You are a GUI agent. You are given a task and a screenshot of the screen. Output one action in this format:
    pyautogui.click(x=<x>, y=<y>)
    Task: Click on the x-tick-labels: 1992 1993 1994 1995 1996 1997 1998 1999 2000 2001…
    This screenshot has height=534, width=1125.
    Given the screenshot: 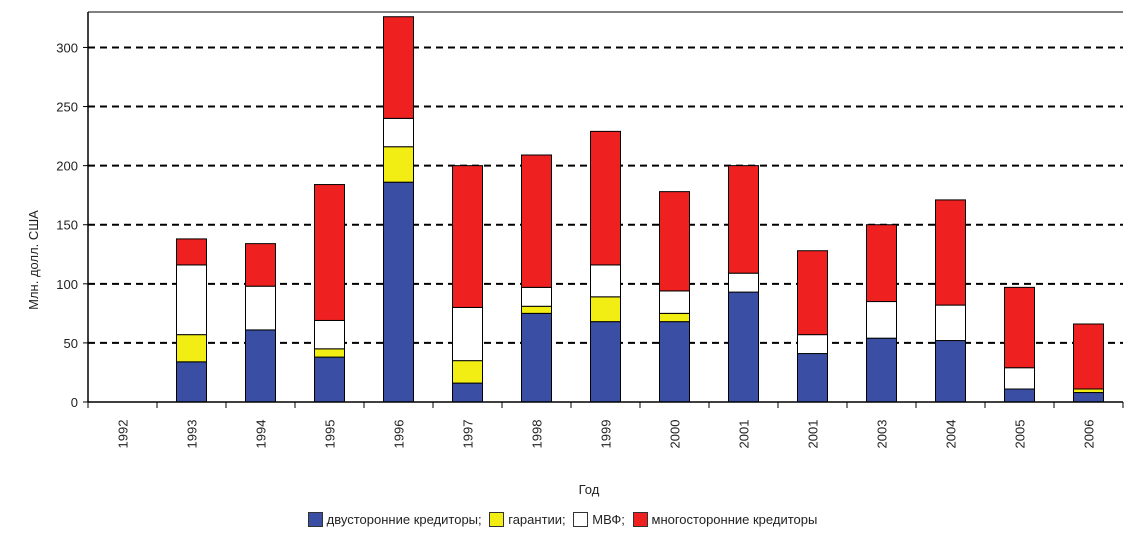 What is the action you would take?
    pyautogui.click(x=606, y=434)
    